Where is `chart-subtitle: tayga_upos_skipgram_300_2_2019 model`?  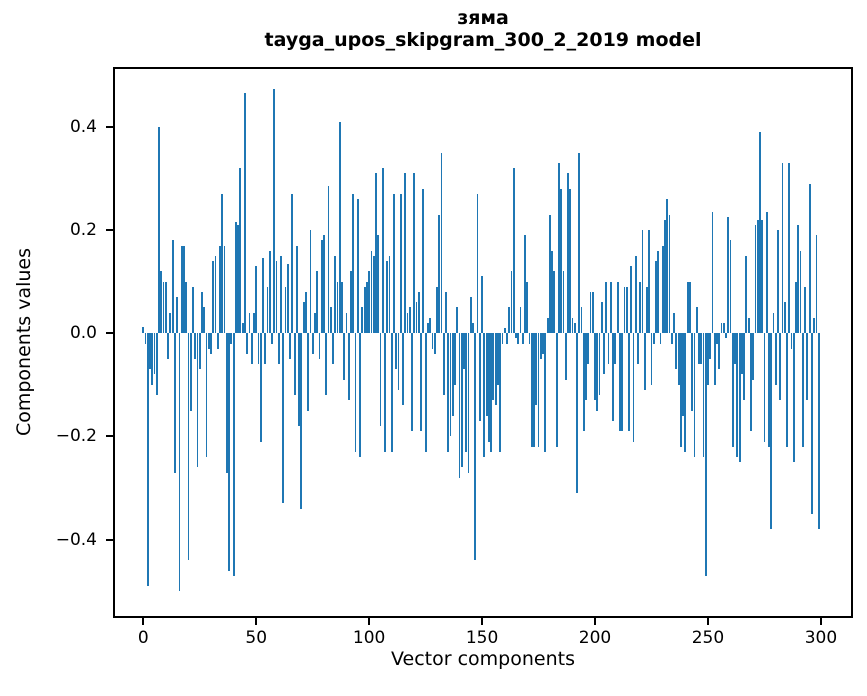
chart-subtitle: tayga_upos_skipgram_300_2_2019 model is located at coordinates (483, 40).